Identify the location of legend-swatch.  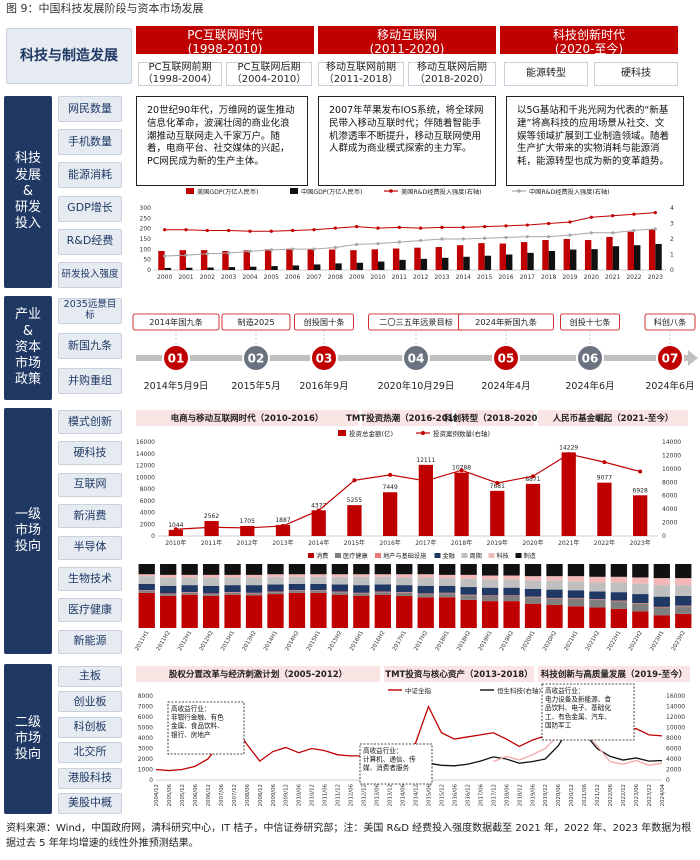
(519, 191).